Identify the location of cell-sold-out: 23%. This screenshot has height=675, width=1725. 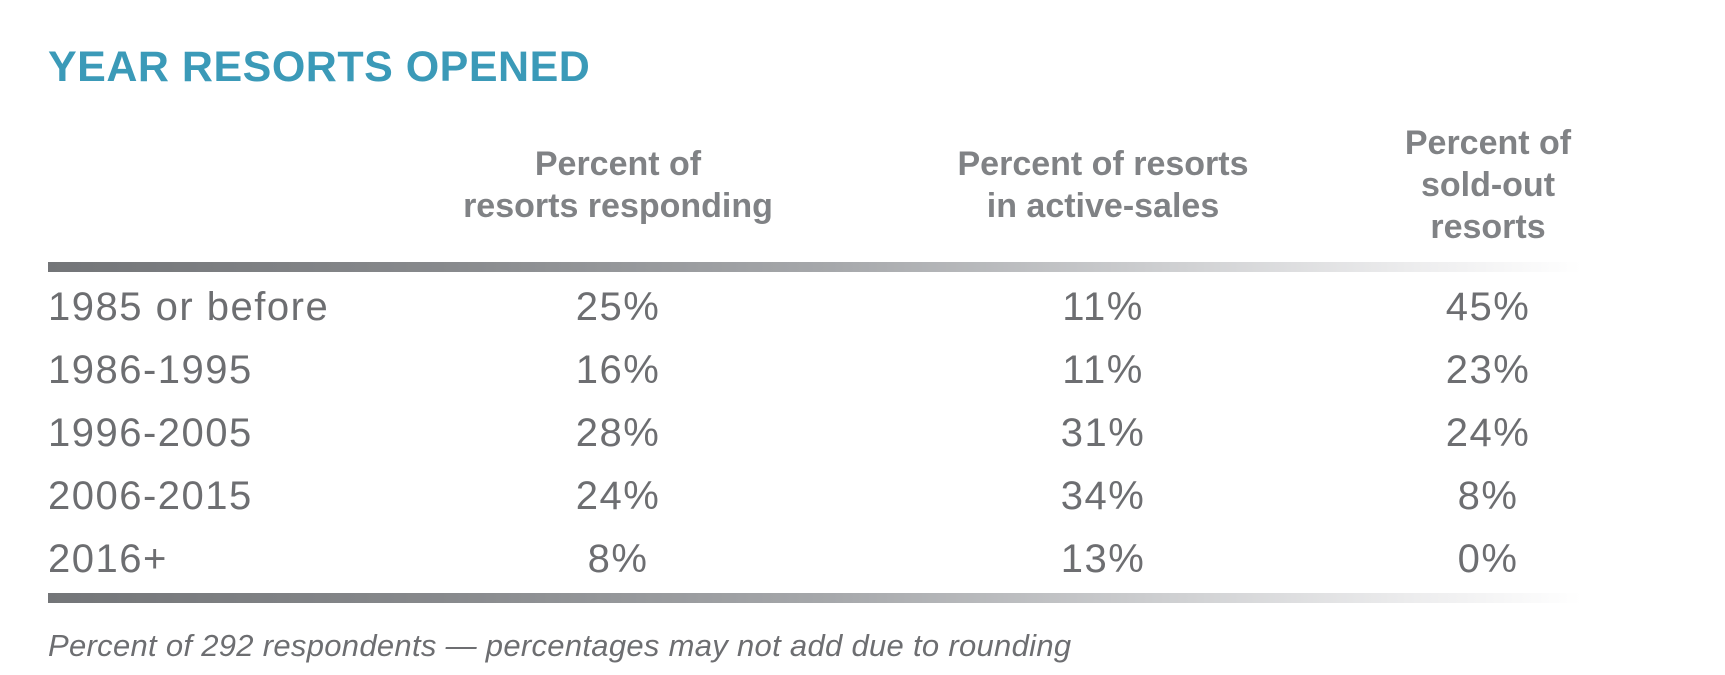
(1488, 370).